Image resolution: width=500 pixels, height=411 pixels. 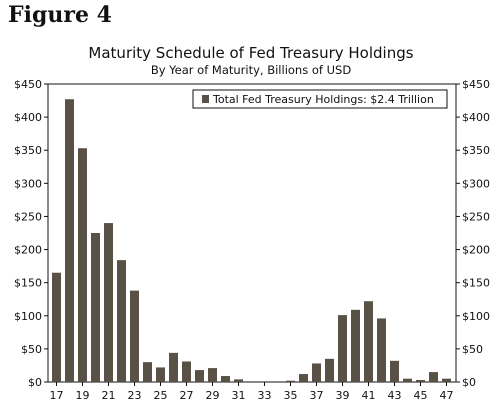 What do you see at coordinates (28, 316) in the screenshot?
I see `y-tick-label-left: $100` at bounding box center [28, 316].